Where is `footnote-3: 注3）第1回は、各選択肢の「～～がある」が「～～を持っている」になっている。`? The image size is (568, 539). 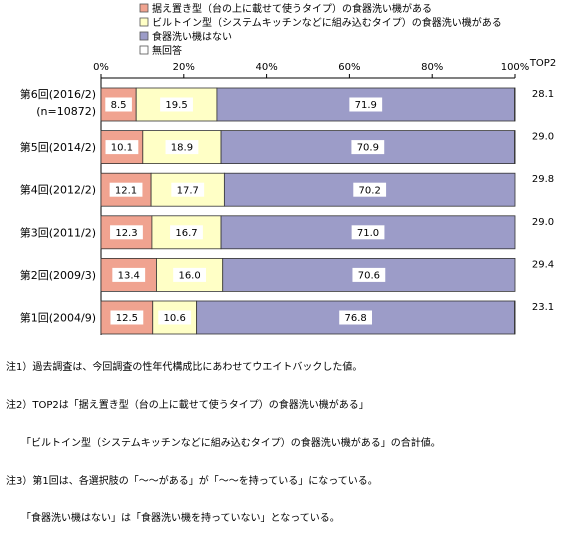
footnote-3: 注3）第1回は、各選択肢の「～～がある」が「～～を持っている」になっている。 is located at coordinates (192, 481).